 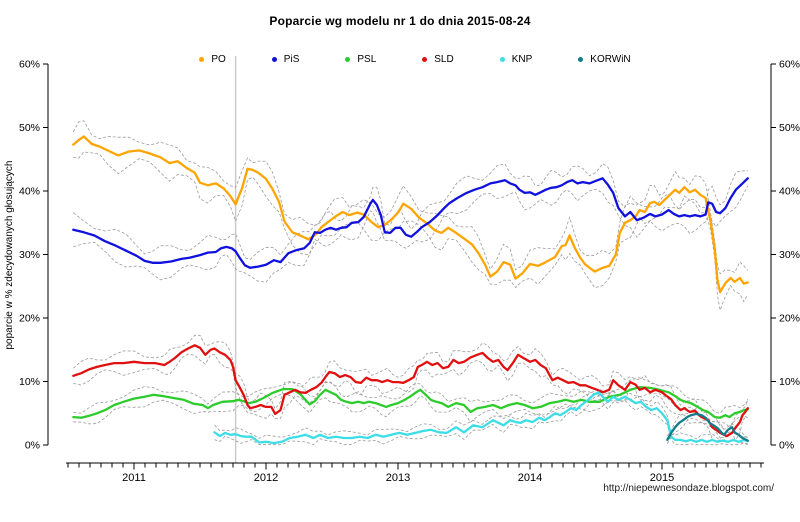 I want to click on svg-text: 2015, so click(x=662, y=478).